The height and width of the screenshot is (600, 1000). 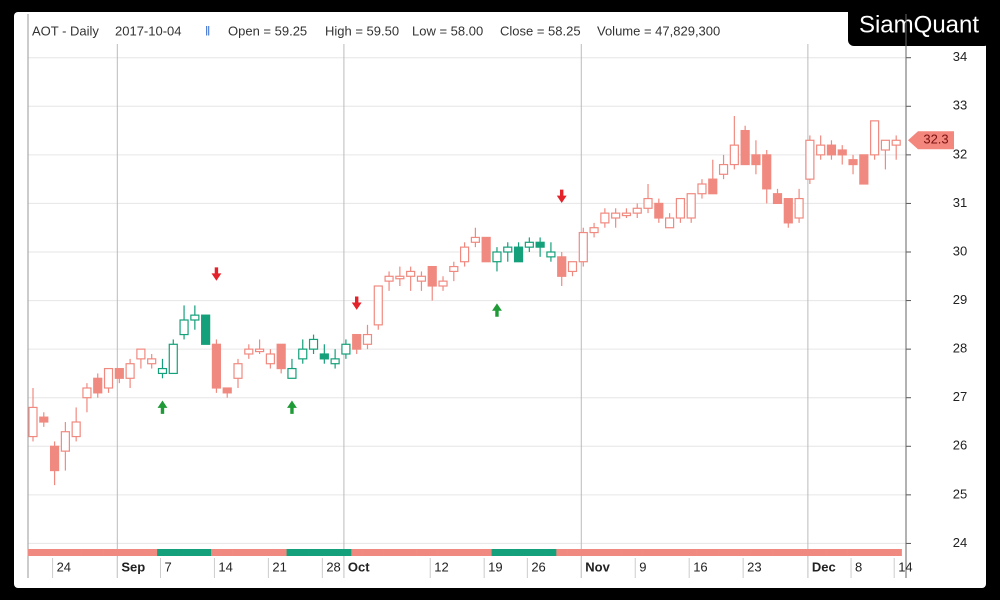 What do you see at coordinates (362, 30) in the screenshot?
I see `readout: High = 59.50` at bounding box center [362, 30].